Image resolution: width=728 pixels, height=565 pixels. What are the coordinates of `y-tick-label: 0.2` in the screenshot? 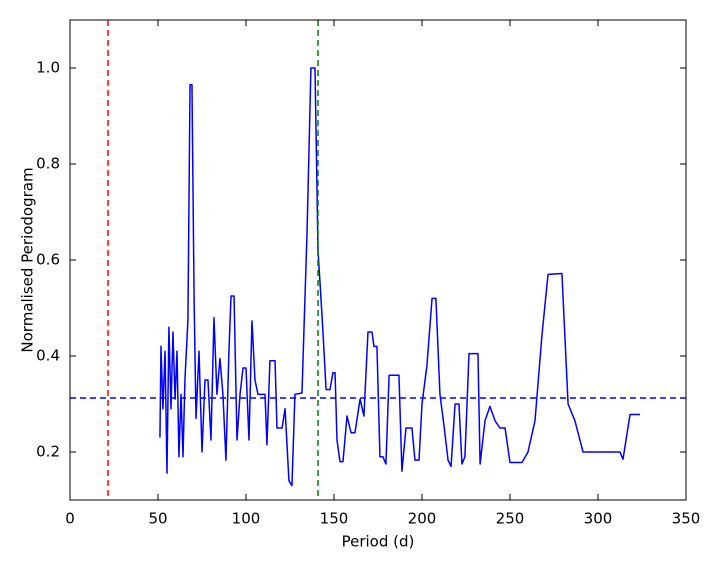 It's located at (48, 452).